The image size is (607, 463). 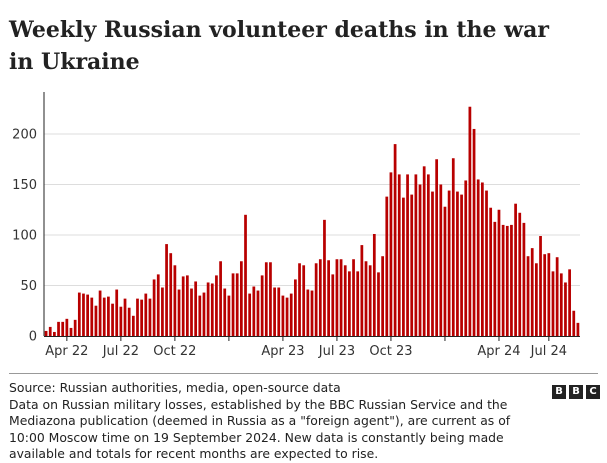 I want to click on x-tick-label: Oct 23, so click(x=390, y=351).